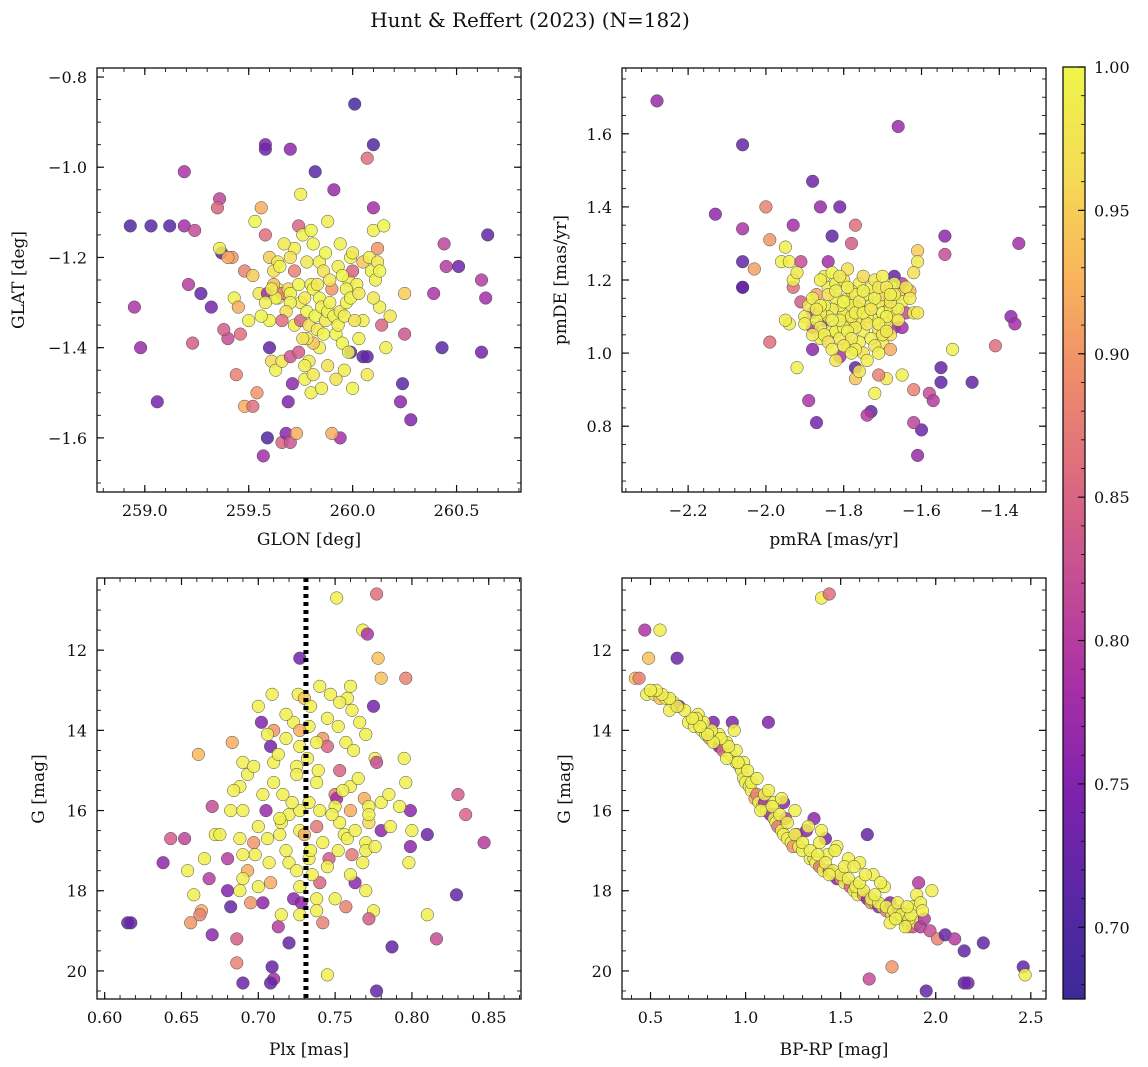  I want to click on axes-frame, so click(309, 788).